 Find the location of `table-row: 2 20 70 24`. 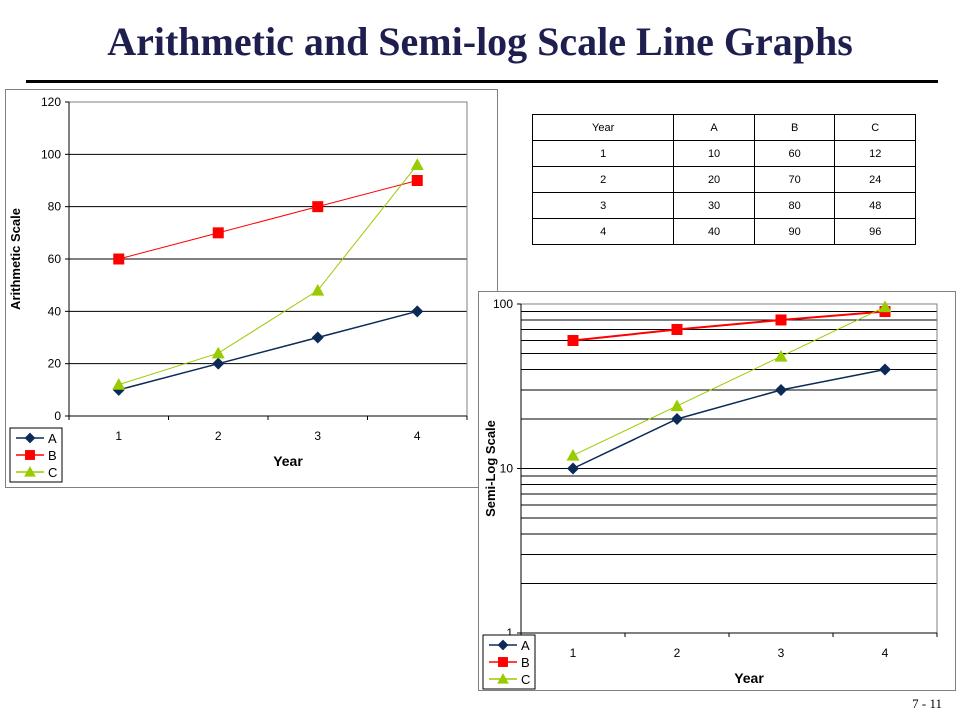

table-row: 2 20 70 24 is located at coordinates (723, 179).